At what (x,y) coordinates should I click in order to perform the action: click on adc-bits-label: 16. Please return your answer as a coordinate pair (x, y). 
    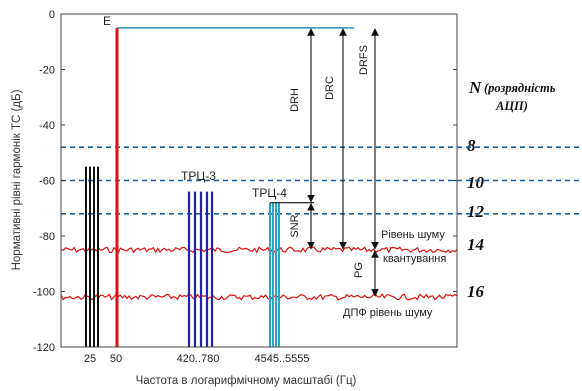
    Looking at the image, I should click on (476, 291).